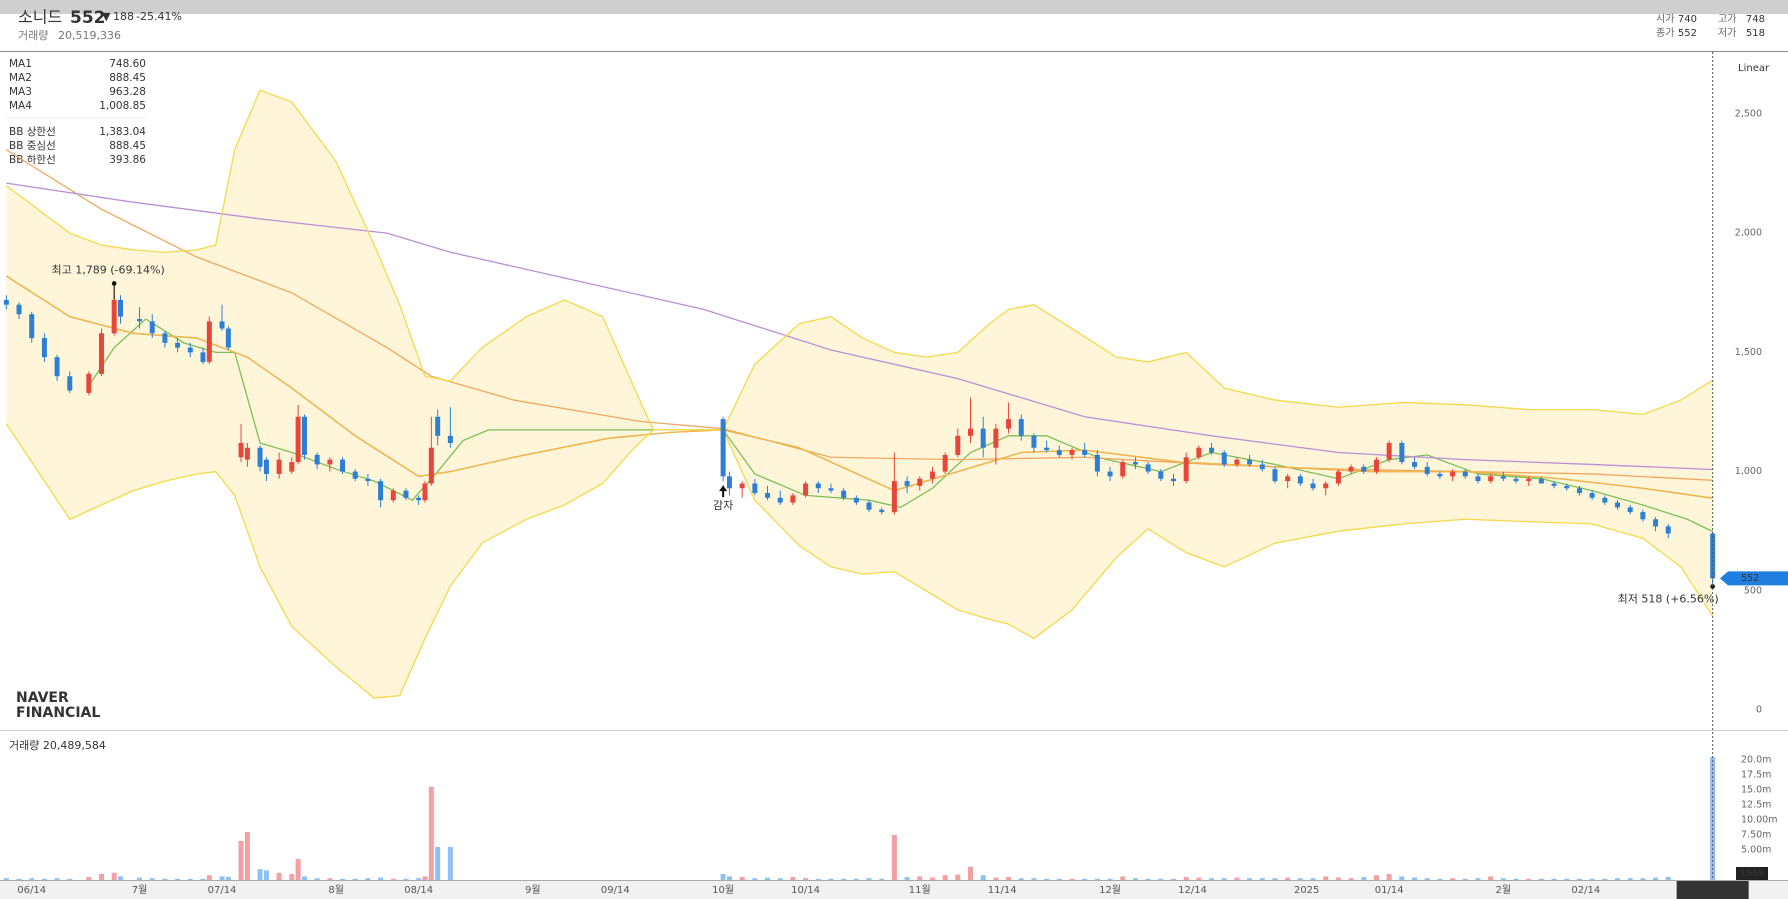 This screenshot has height=899, width=1788. Describe the element at coordinates (1750, 578) in the screenshot. I see `price-tag-label: 552` at that location.